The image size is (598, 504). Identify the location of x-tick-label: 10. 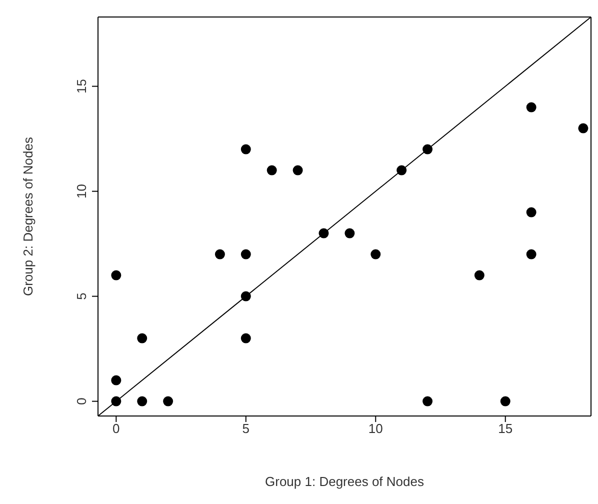
(375, 428).